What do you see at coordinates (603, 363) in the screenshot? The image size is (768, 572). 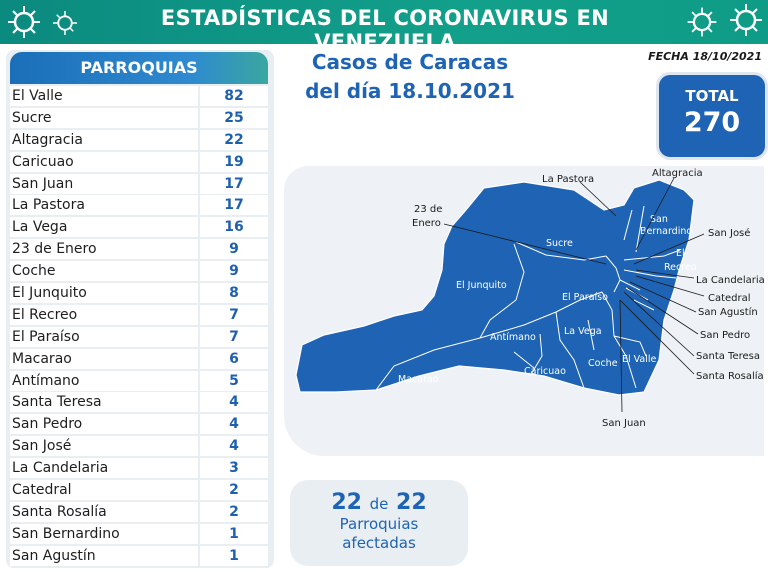 I see `label-coche: Coche` at bounding box center [603, 363].